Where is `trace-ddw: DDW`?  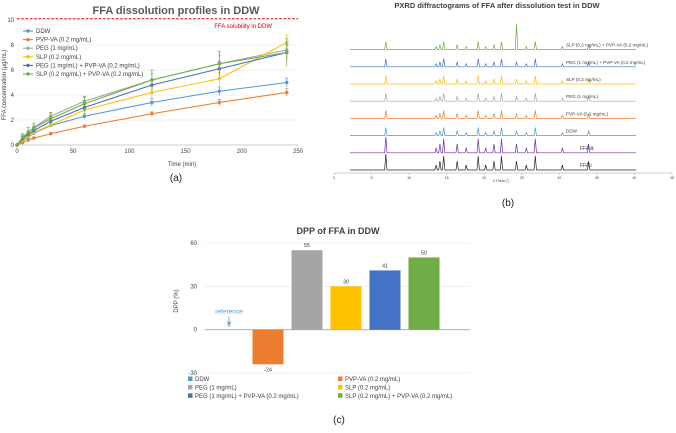
trace-ddw: DDW is located at coordinates (493, 131).